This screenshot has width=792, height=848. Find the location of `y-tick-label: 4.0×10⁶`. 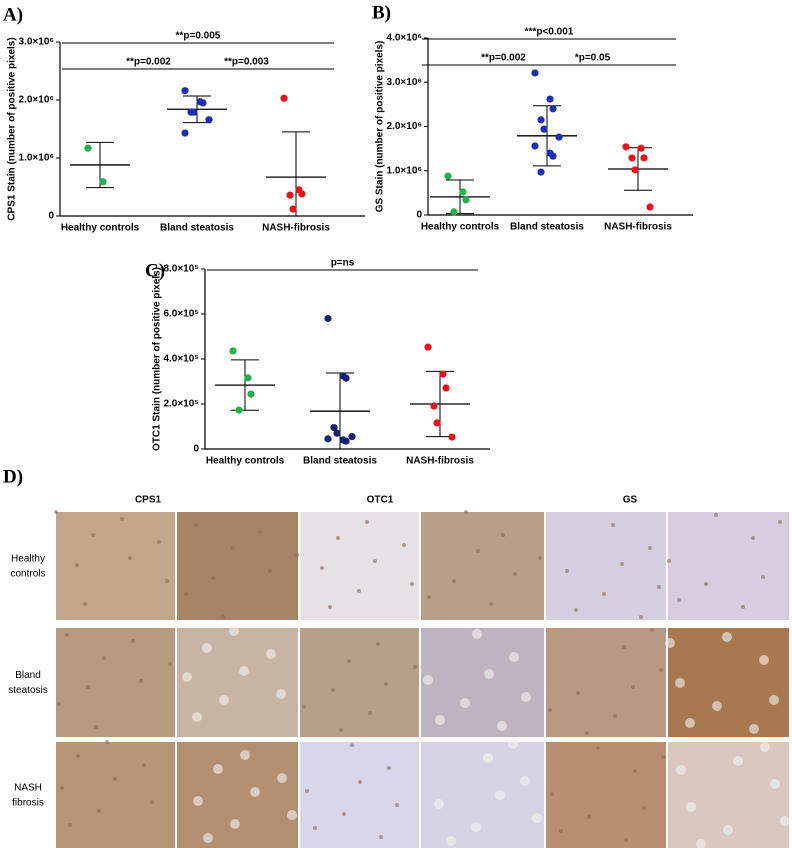

y-tick-label: 4.0×10⁶ is located at coordinates (404, 38).